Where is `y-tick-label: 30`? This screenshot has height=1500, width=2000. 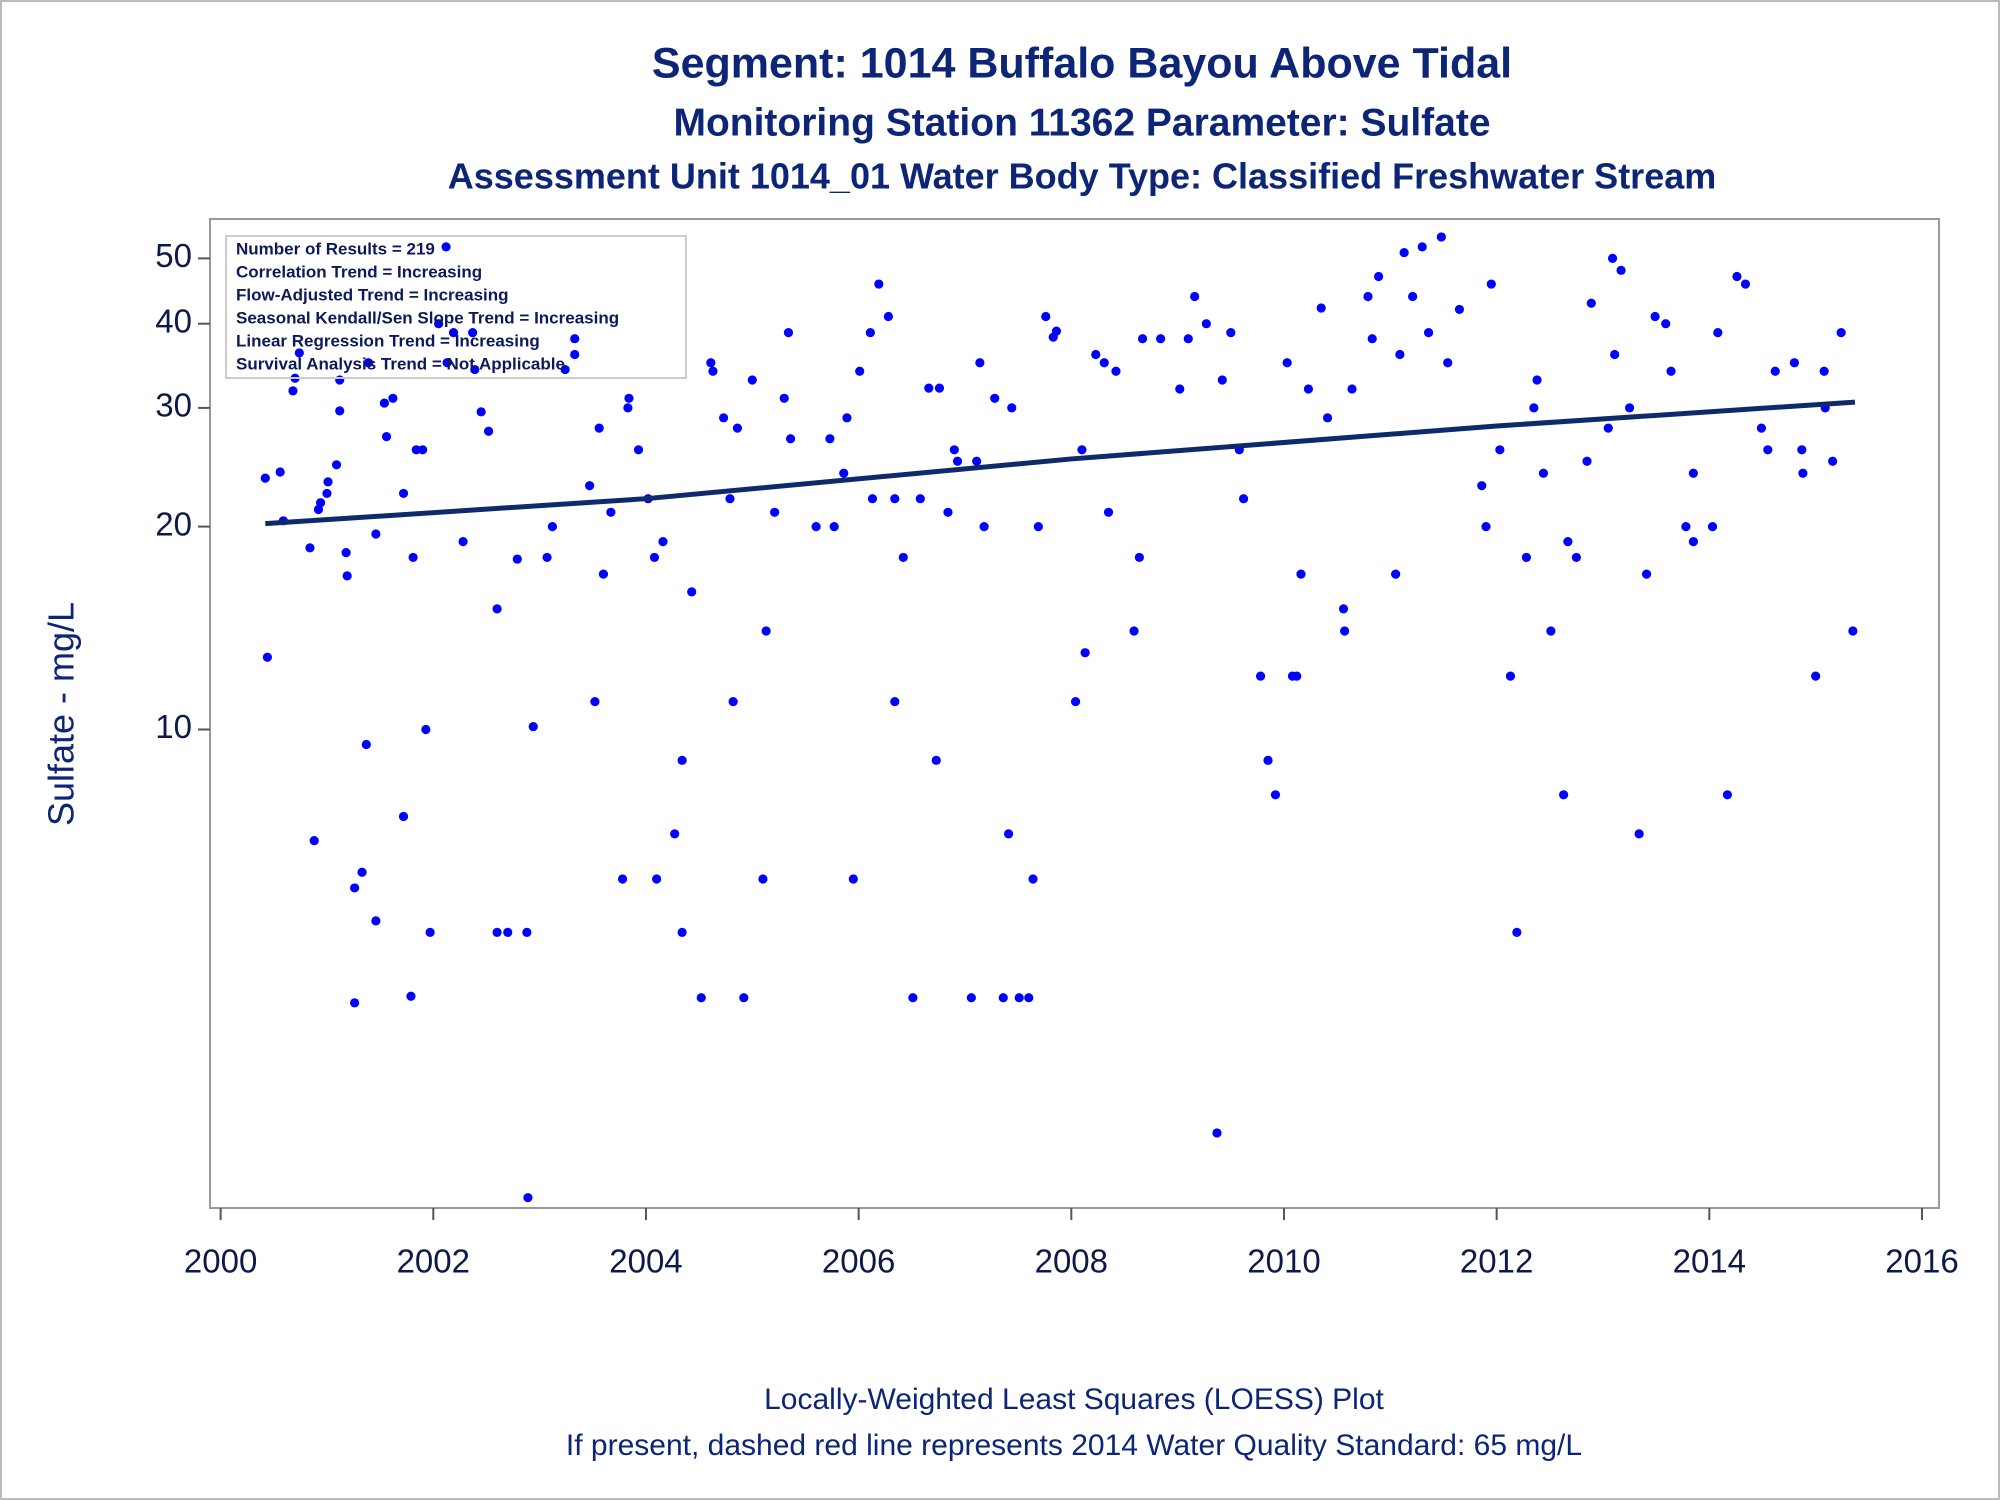 y-tick-label: 30 is located at coordinates (173, 405).